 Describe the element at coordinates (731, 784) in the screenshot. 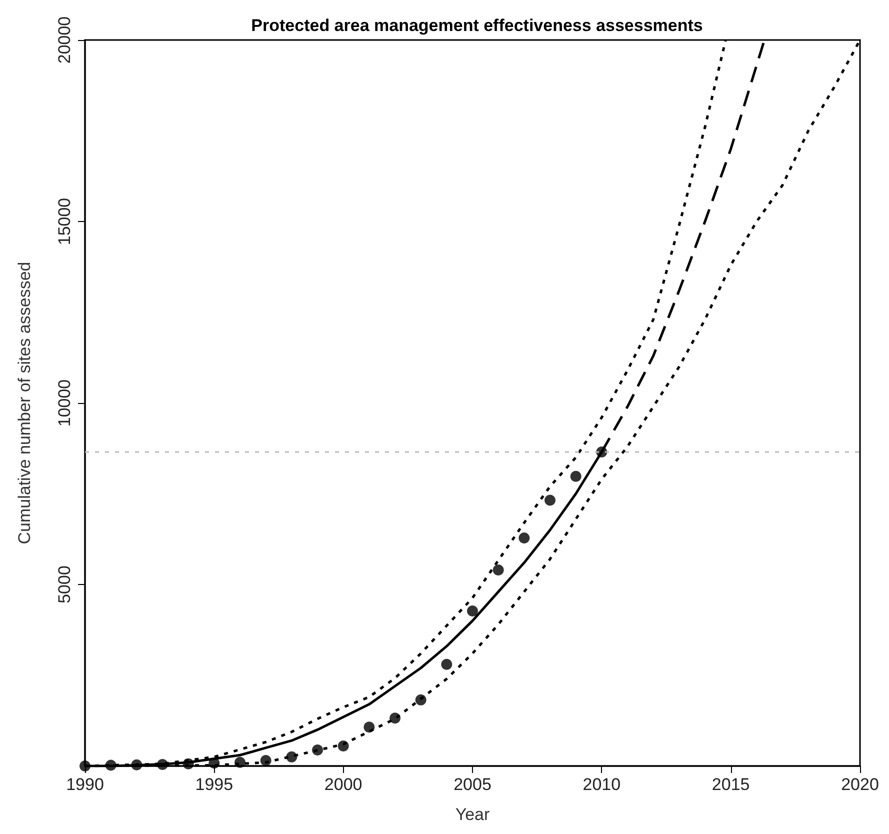

I see `x-tick-label: 2015` at that location.